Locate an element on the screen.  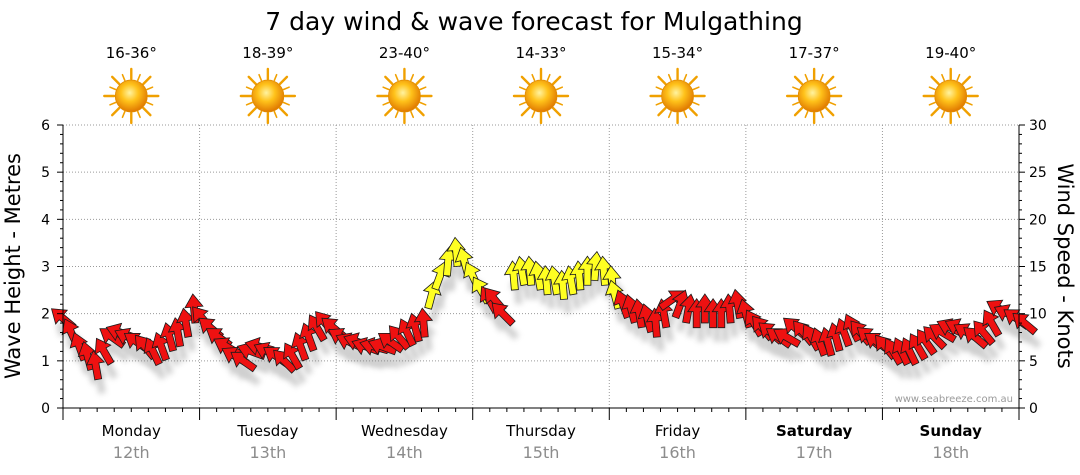
watermark: www.seabreeze.com.au is located at coordinates (954, 399).